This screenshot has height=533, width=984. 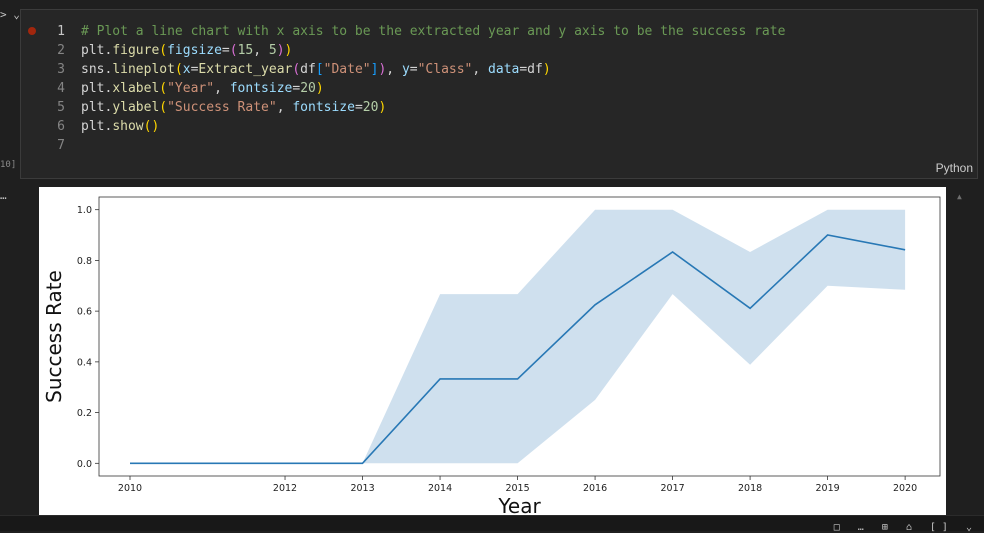 I want to click on code-token: "Date", so click(x=347, y=69).